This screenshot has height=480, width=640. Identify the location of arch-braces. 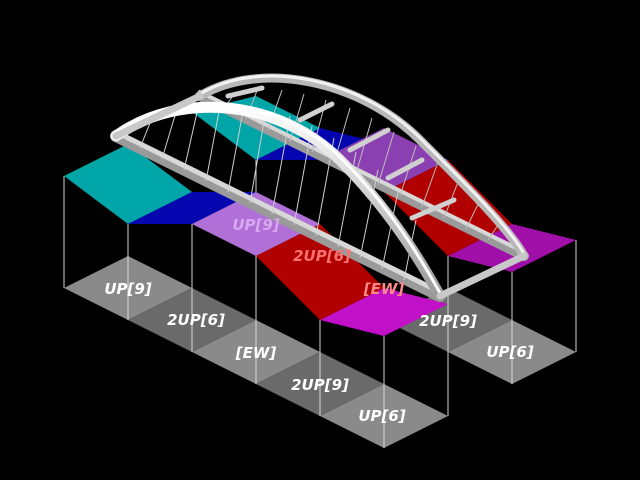
(341, 153).